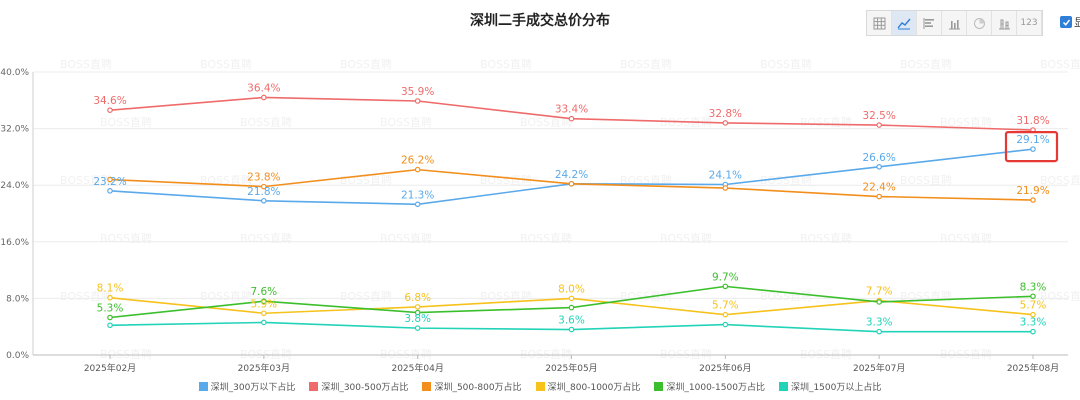  Describe the element at coordinates (417, 368) in the screenshot. I see `x-tick-label: 2025年04月` at that location.